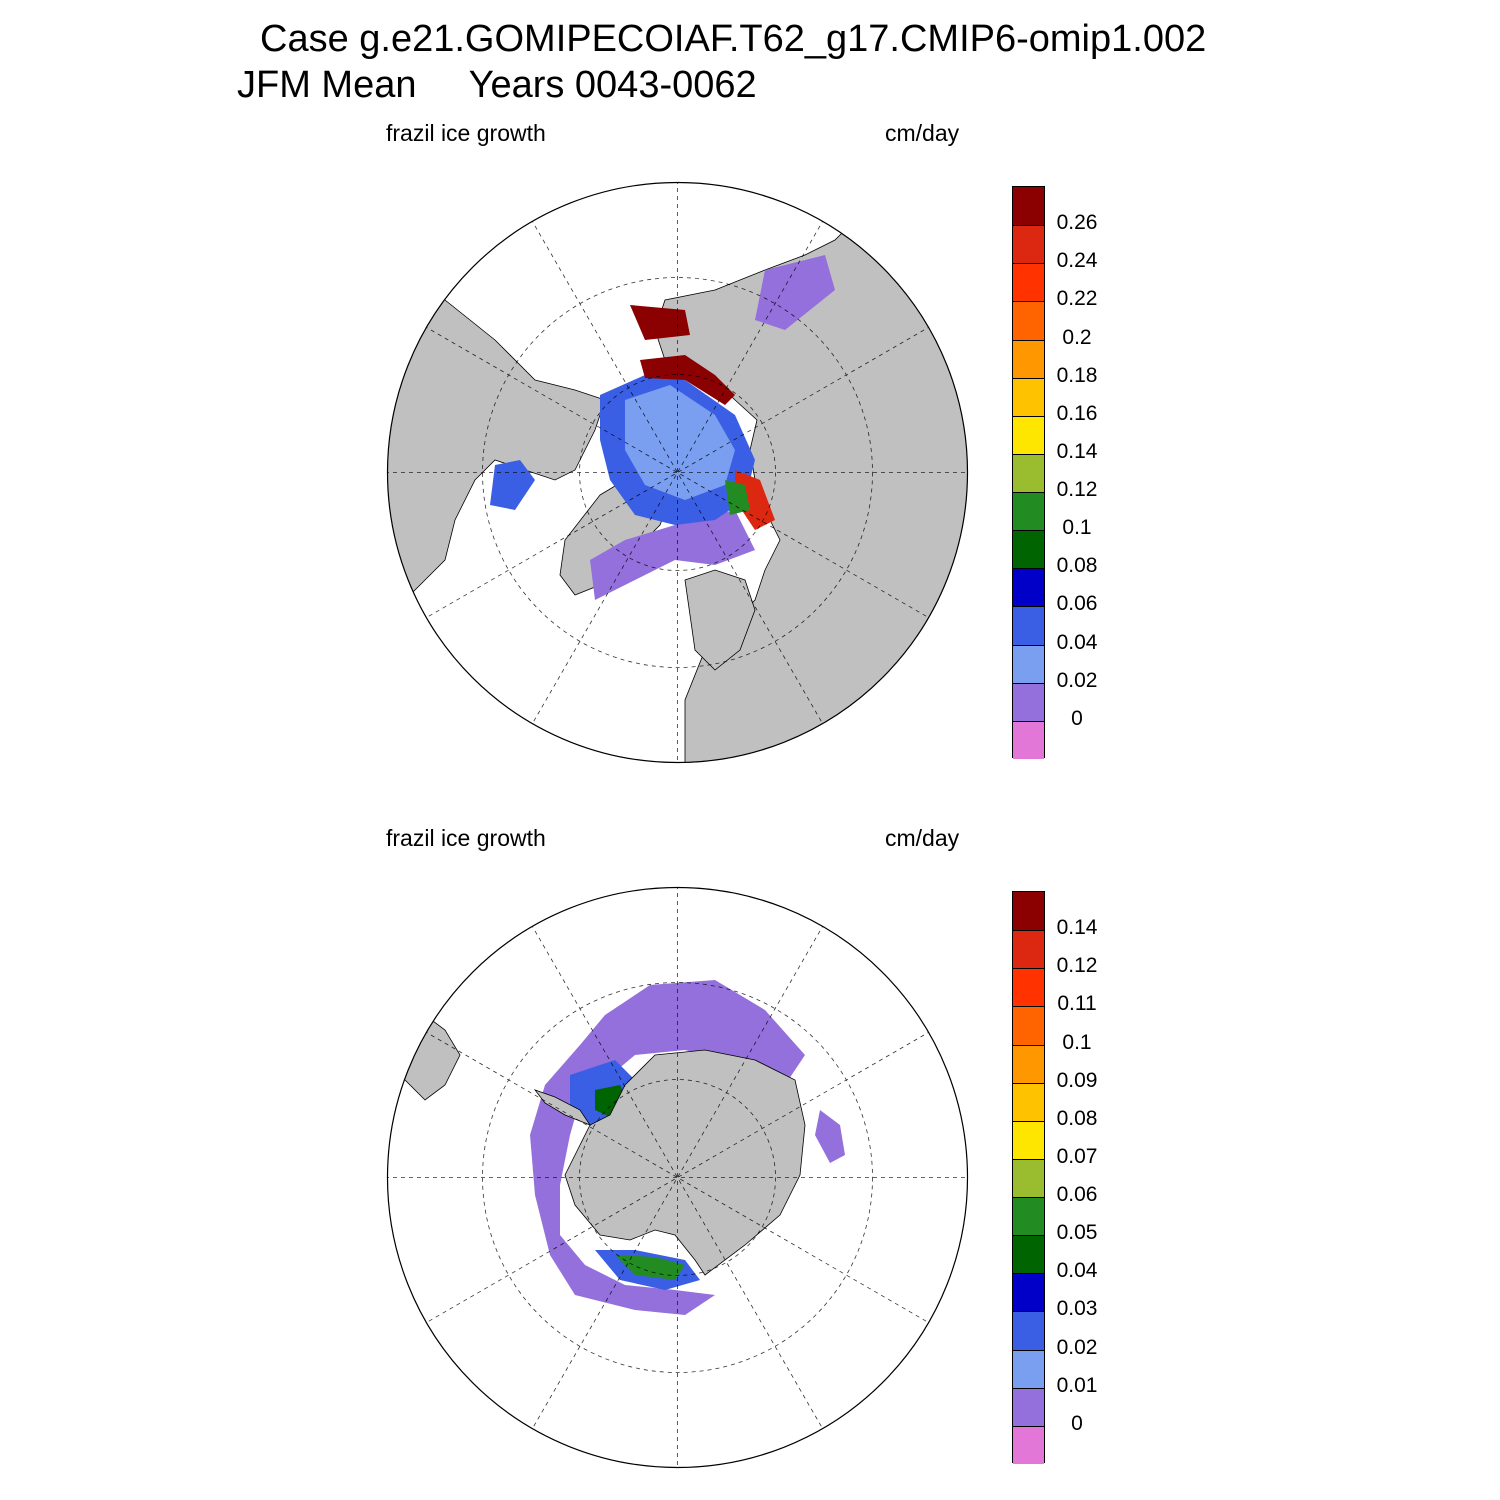  I want to click on colorbar-tick-label: 0.26, so click(1077, 223).